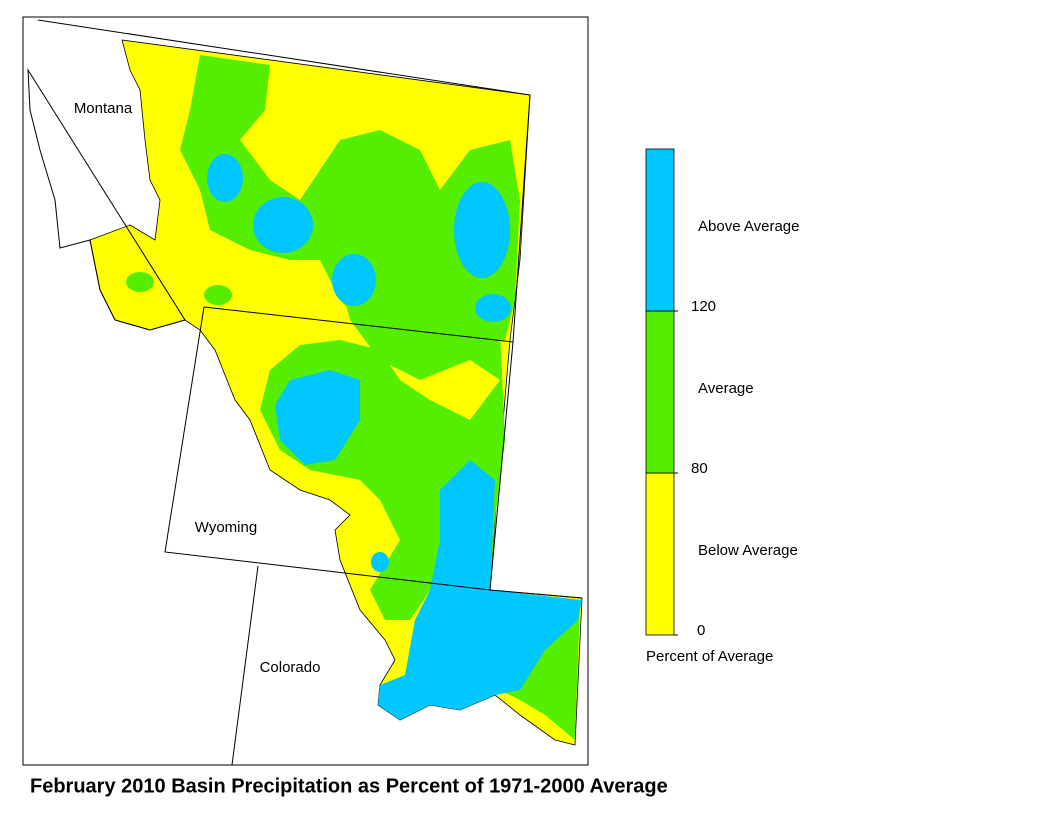 This screenshot has height=821, width=1056. I want to click on legend-title: Percent of Average, so click(709, 656).